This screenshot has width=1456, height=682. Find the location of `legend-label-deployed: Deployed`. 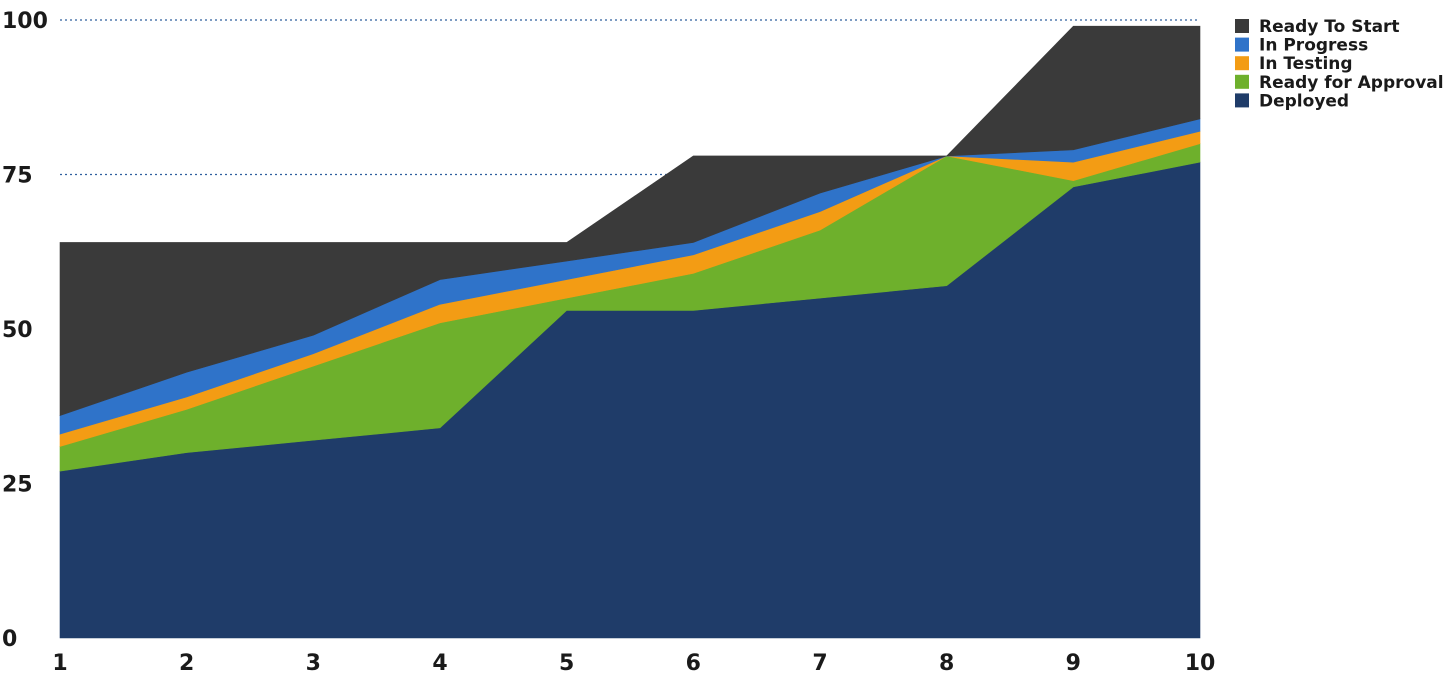

legend-label-deployed: Deployed is located at coordinates (1304, 101).